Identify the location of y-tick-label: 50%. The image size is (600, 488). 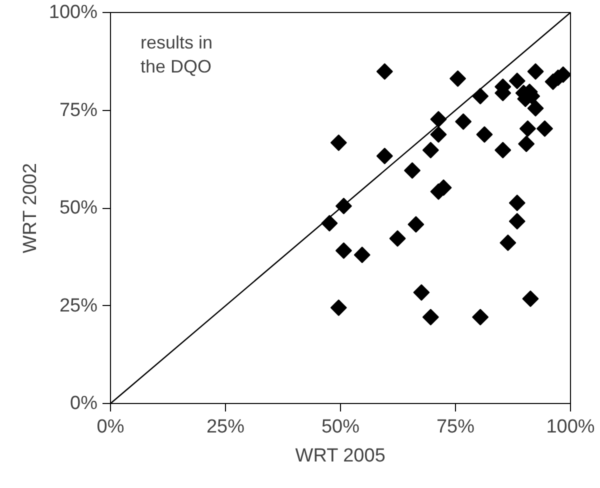
(78, 208).